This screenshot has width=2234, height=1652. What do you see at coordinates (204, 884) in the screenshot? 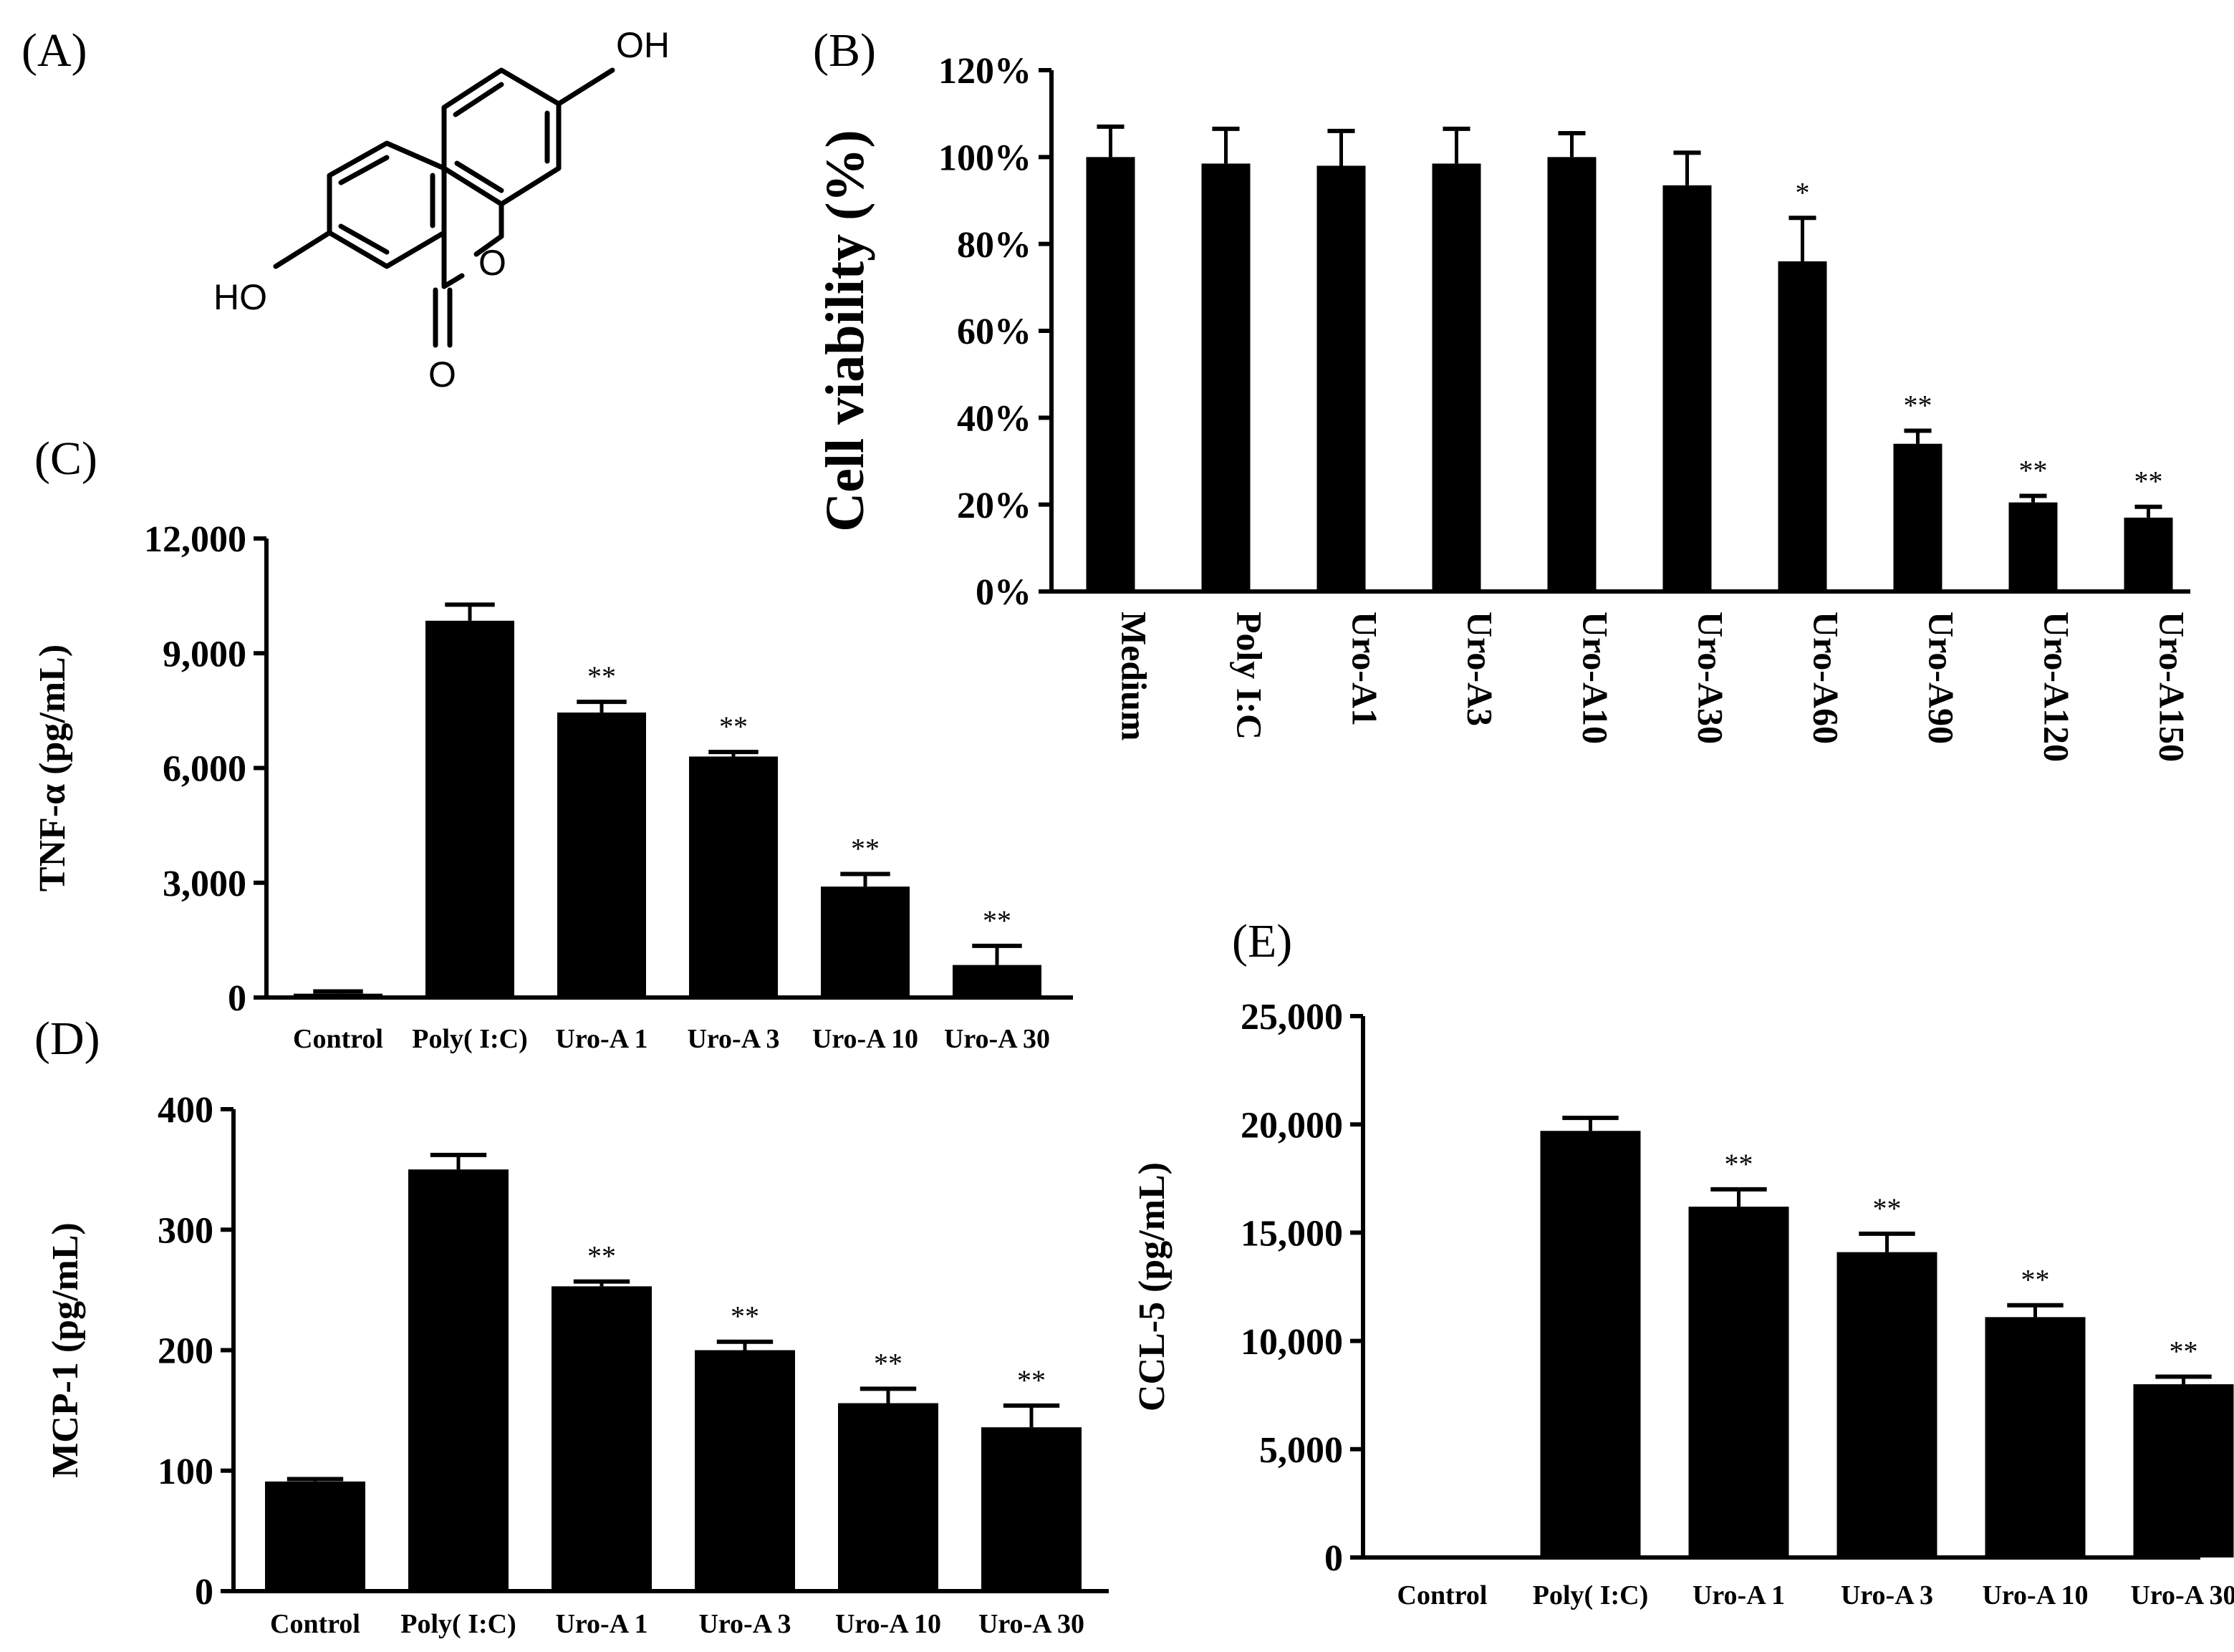
I see `y-tick-label: 3,000` at bounding box center [204, 884].